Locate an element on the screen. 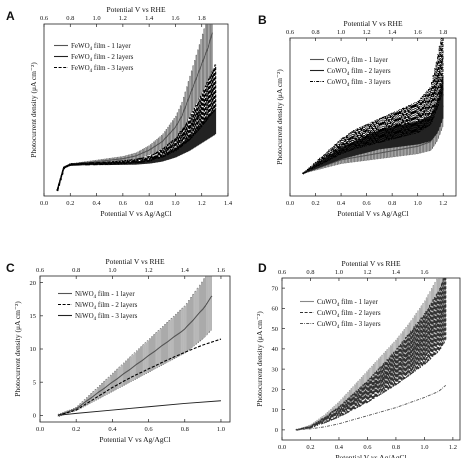  y-tick-label: 40 is located at coordinates (275, 349).